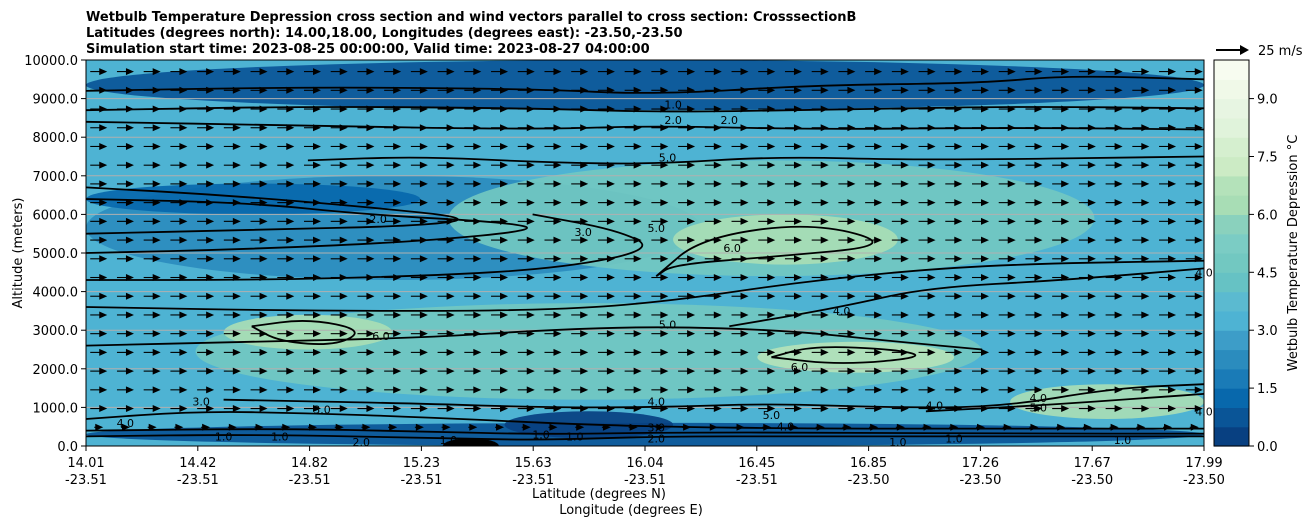 The width and height of the screenshot is (1312, 526). What do you see at coordinates (1267, 389) in the screenshot?
I see `colorbar-tick-label: 1.5` at bounding box center [1267, 389].